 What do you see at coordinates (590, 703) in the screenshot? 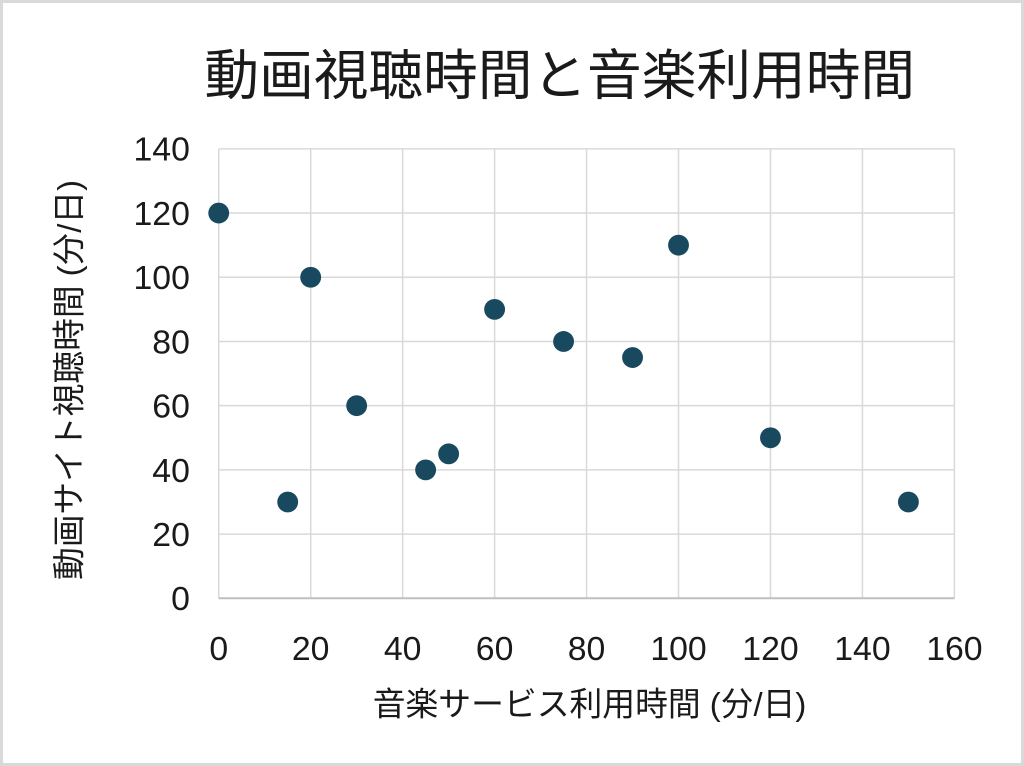
I see `x-axis-title: 音楽サービス利用時間 (分/日)` at bounding box center [590, 703].